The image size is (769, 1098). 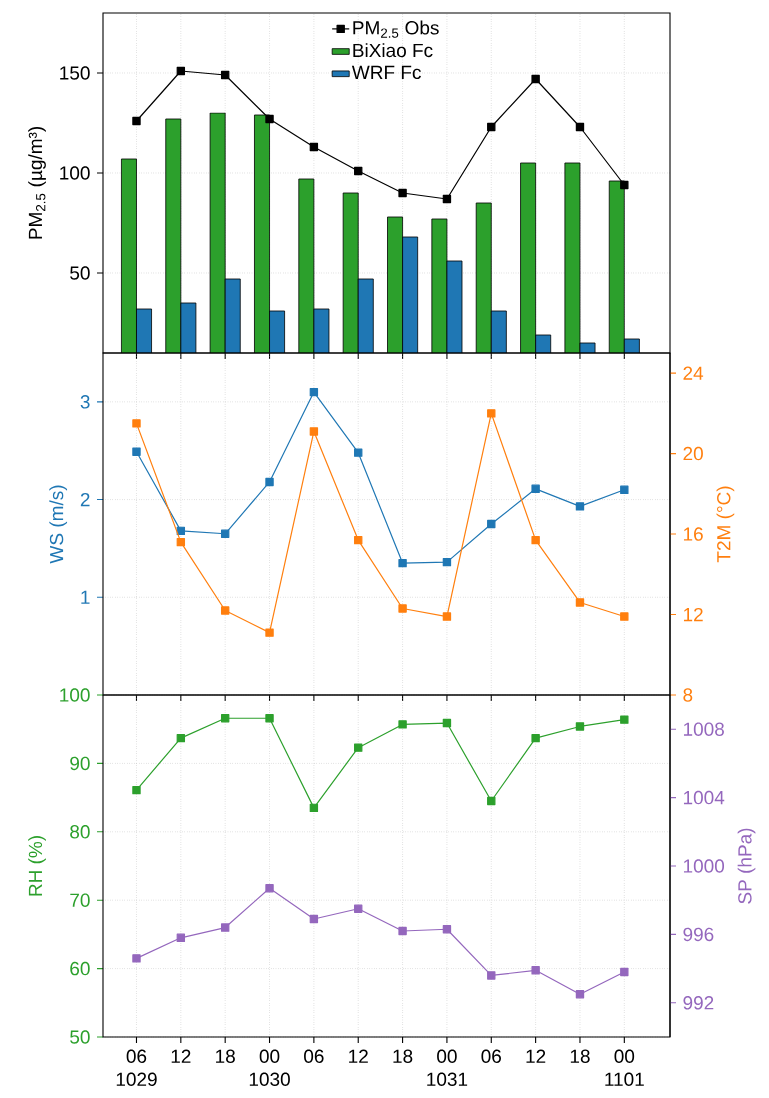 I want to click on legend-label: PM$_{2.5}$ Obs, so click(x=396, y=29).